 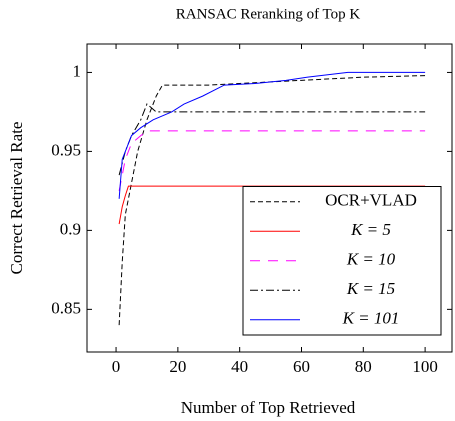 What do you see at coordinates (425, 366) in the screenshot?
I see `x-tick-label: 100` at bounding box center [425, 366].